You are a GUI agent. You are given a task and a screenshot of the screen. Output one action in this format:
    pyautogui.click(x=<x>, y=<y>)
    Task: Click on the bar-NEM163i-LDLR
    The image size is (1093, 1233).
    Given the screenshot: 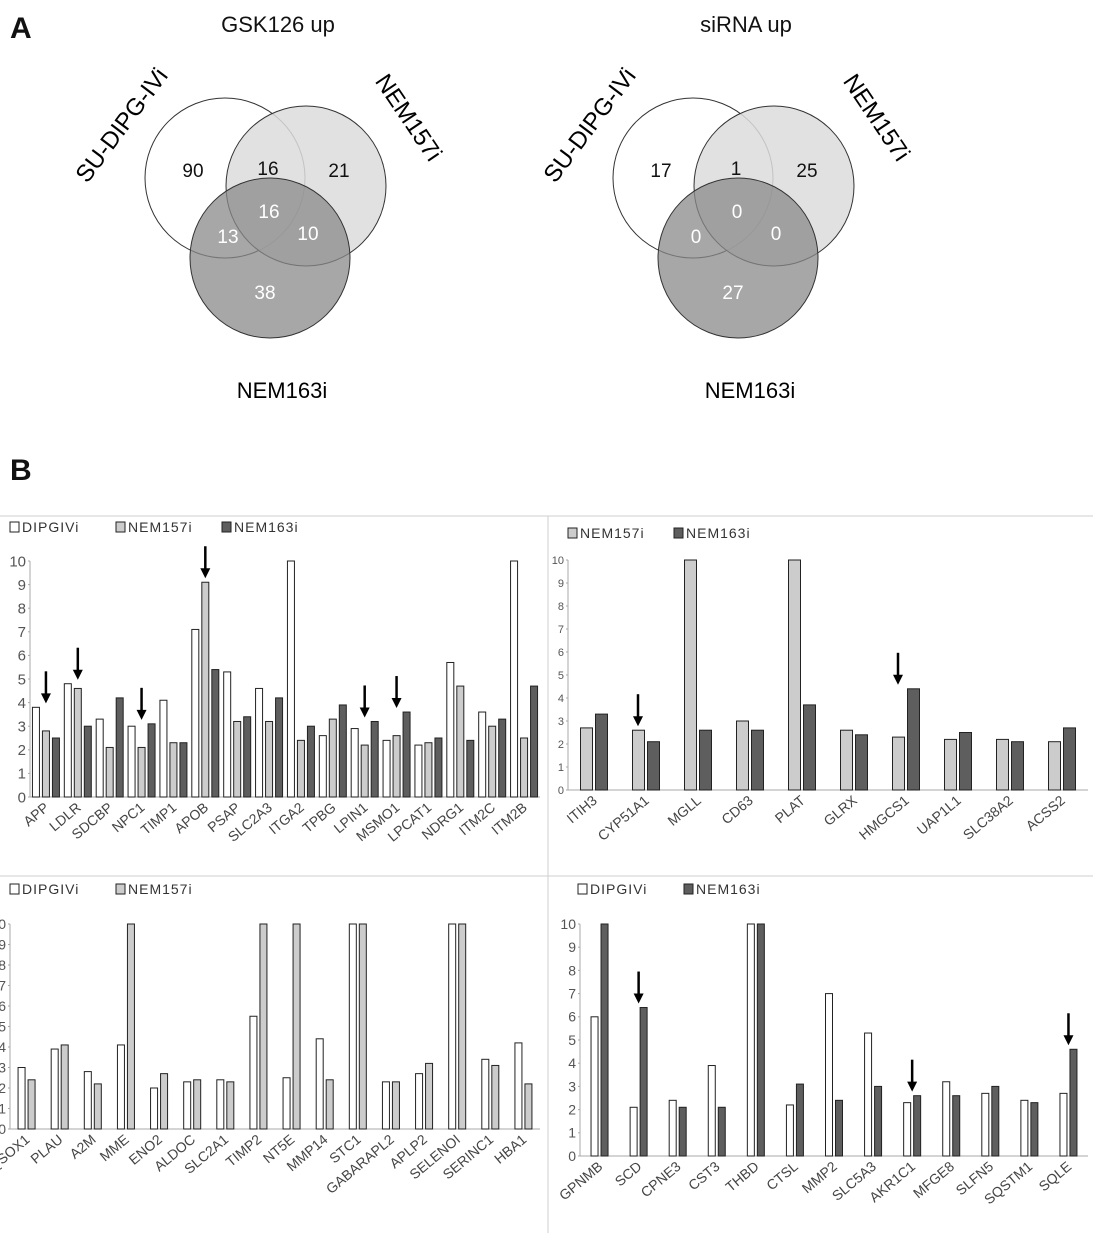 What is the action you would take?
    pyautogui.click(x=87, y=761)
    